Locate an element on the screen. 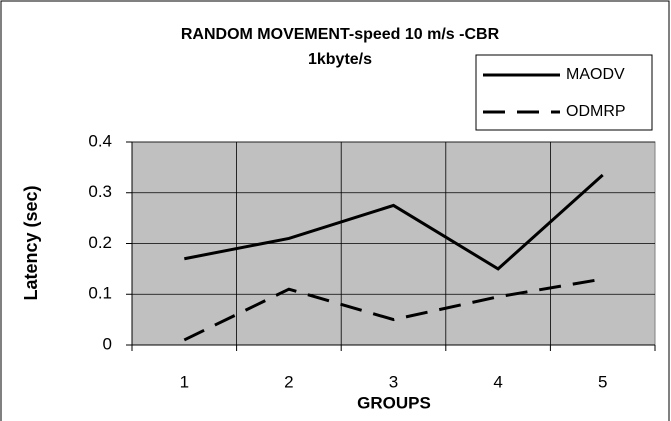 The height and width of the screenshot is (421, 671). y-tick-label: 0.4 is located at coordinates (100, 140).